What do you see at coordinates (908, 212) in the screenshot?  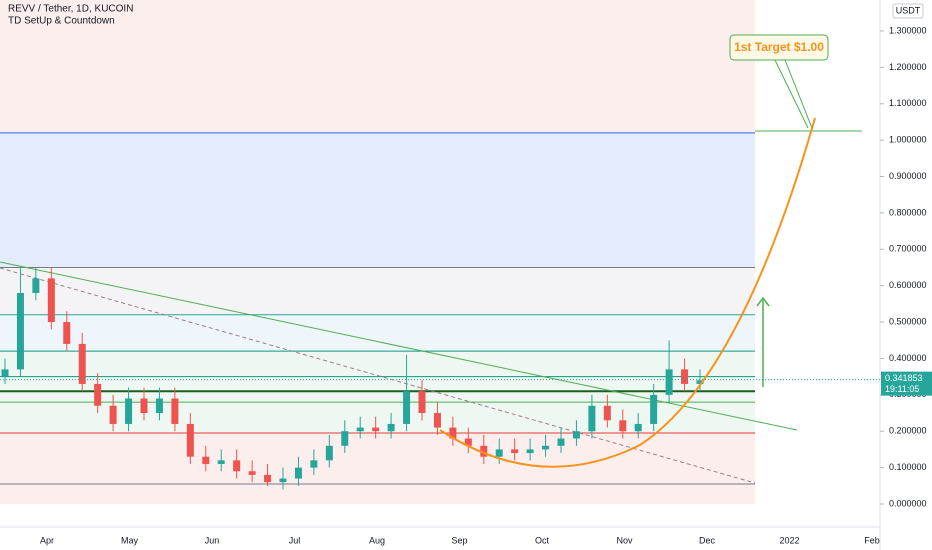 I see `y-tick-label: 0.800000` at bounding box center [908, 212].